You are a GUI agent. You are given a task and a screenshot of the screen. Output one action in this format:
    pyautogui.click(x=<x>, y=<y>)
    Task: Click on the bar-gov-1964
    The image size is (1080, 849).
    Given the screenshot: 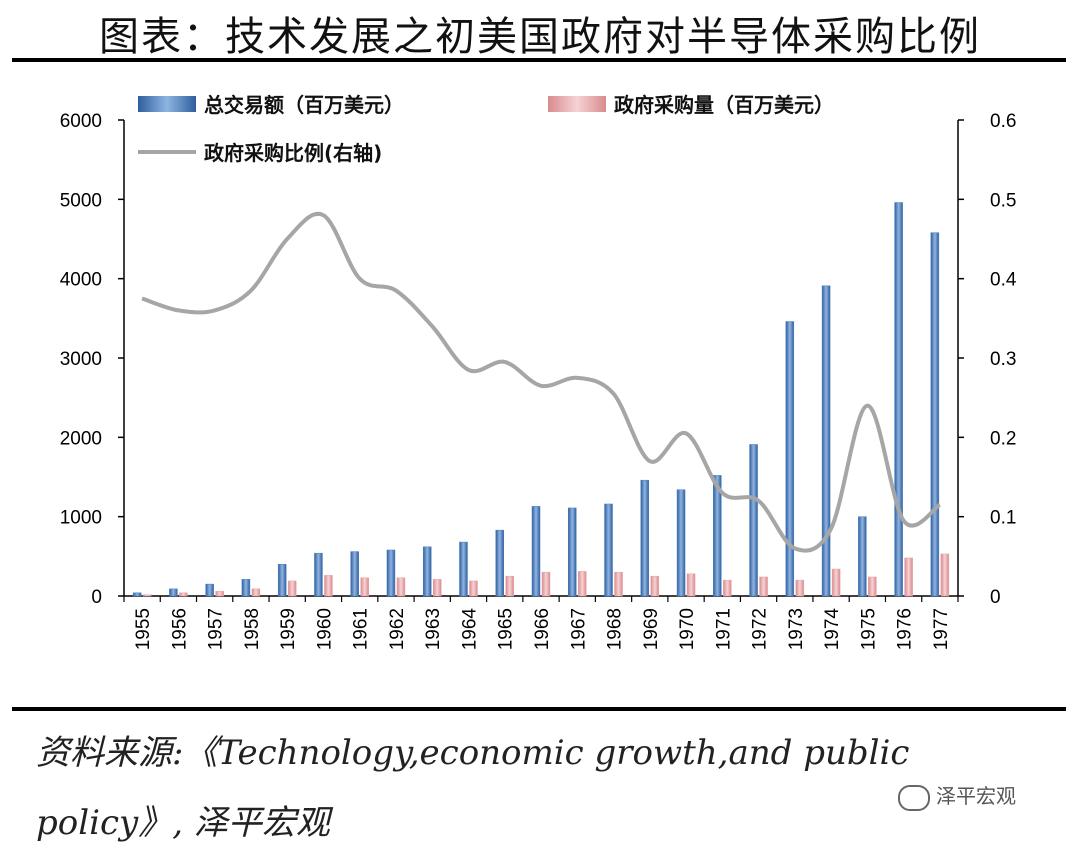 What is the action you would take?
    pyautogui.click(x=473, y=588)
    